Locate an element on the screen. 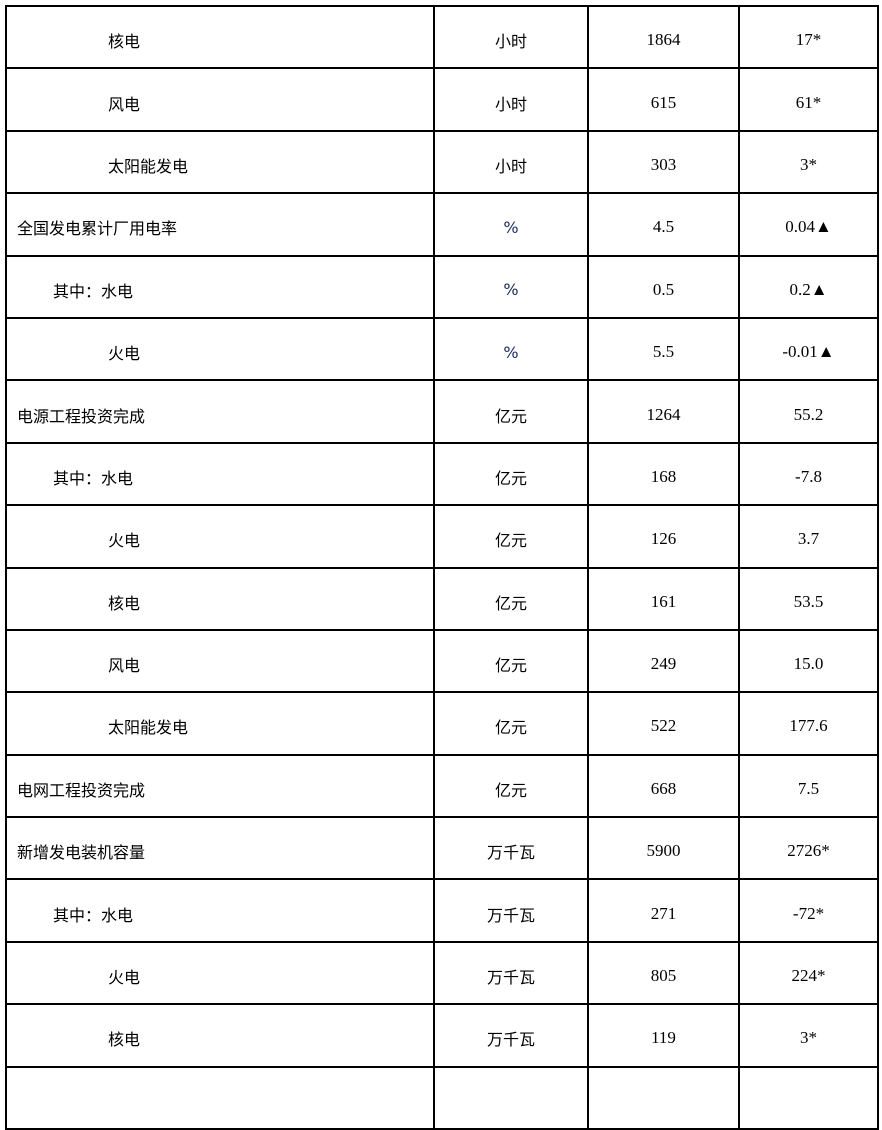 Image resolution: width=882 pixels, height=1130 pixels. table-row: 核电 万千瓦 119 3* is located at coordinates (442, 1035).